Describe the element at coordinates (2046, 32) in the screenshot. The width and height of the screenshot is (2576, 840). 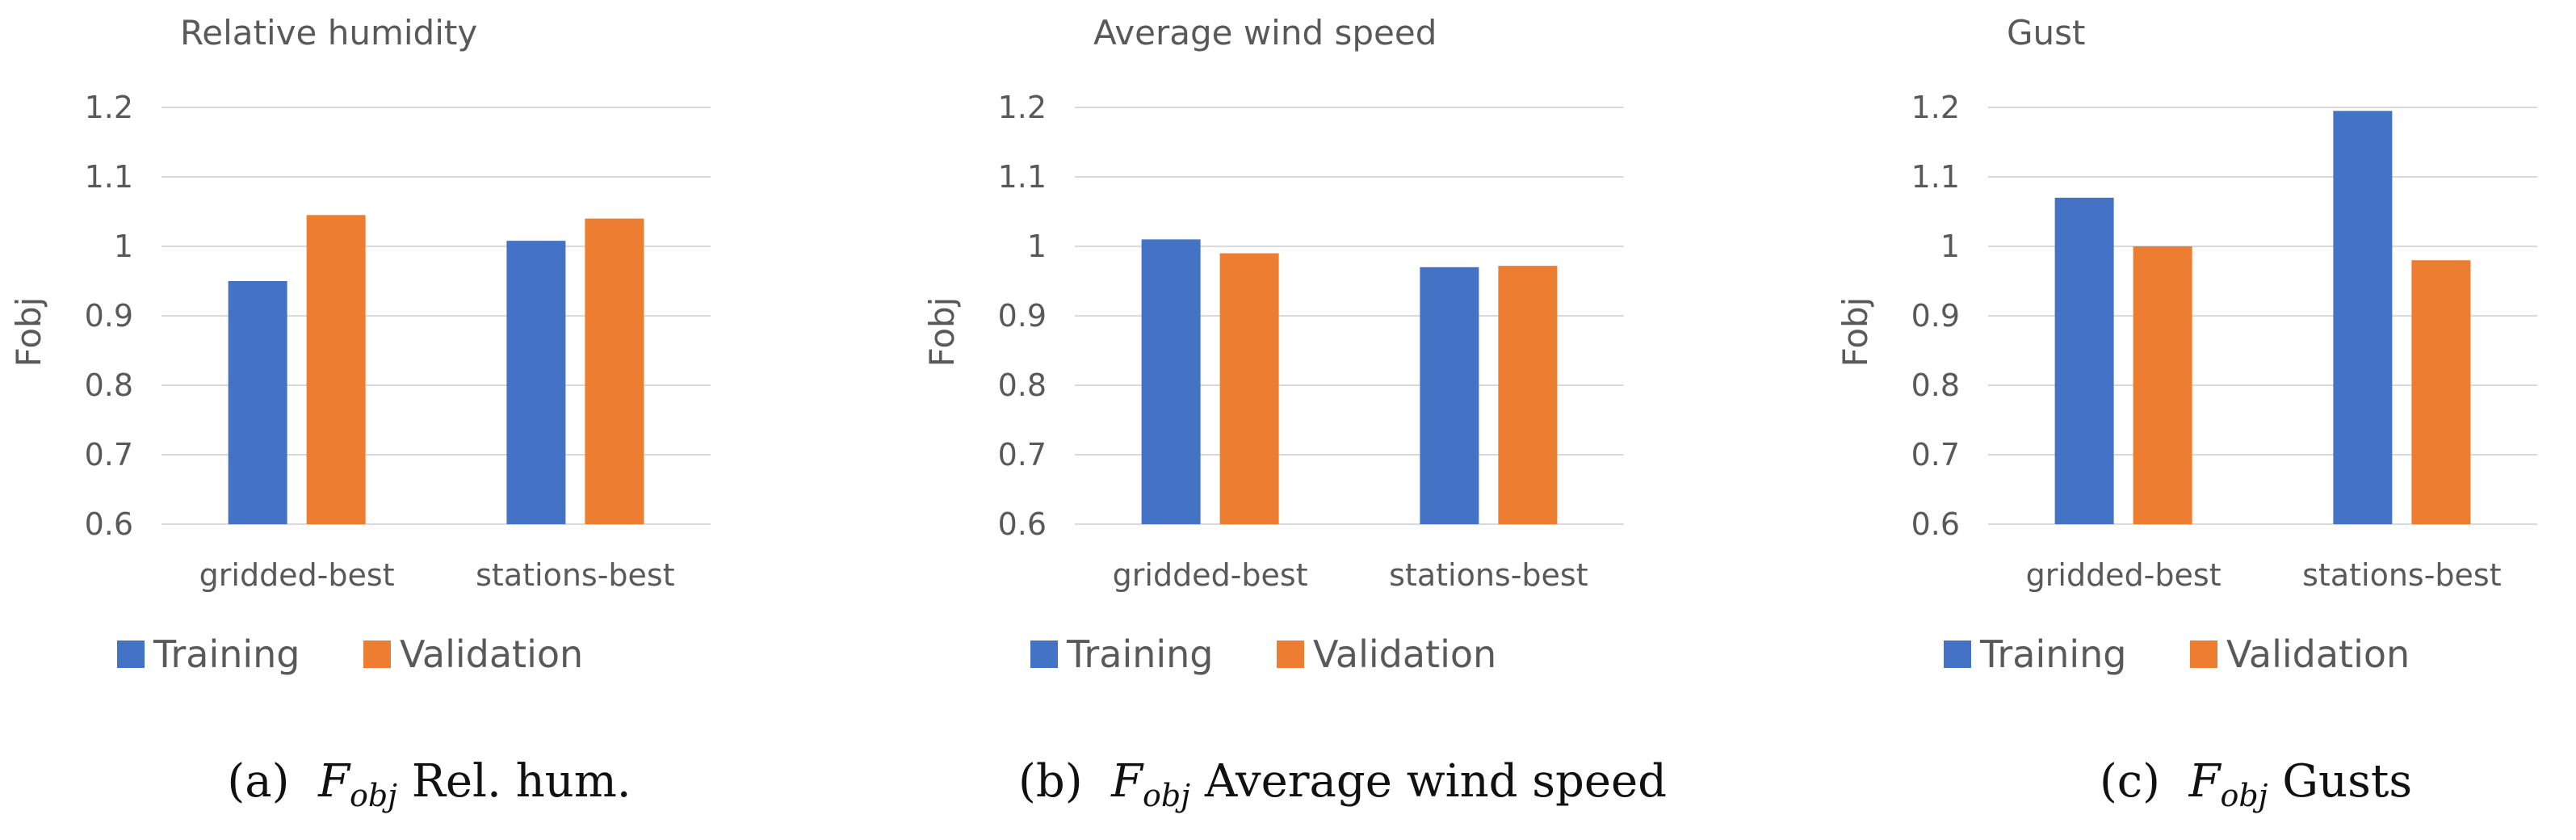
I see `chart-title: Gust` at that location.